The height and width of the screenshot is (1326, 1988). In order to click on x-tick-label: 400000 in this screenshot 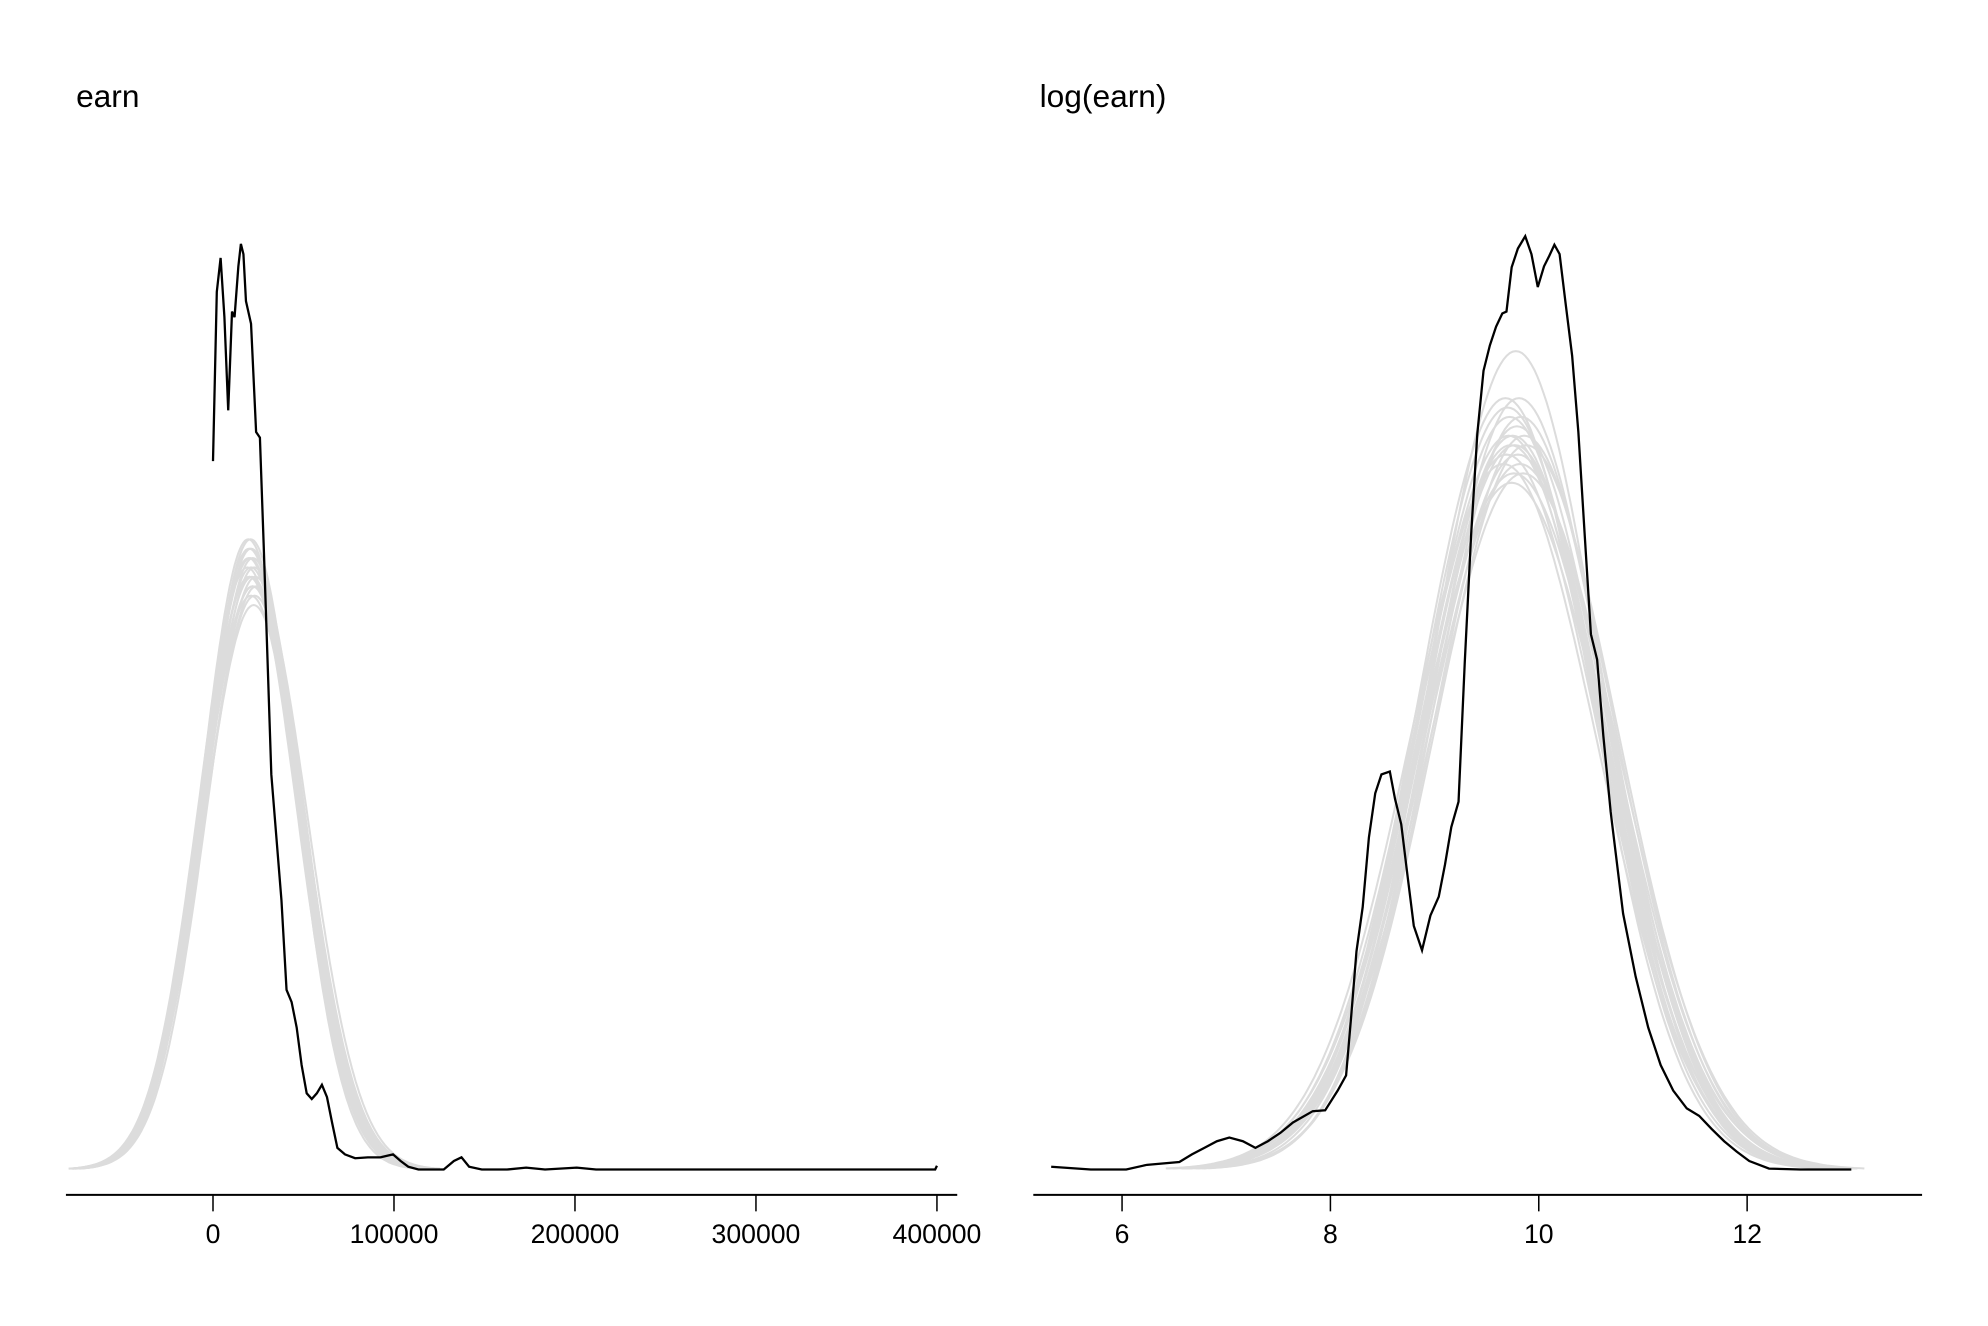, I will do `click(937, 1234)`.